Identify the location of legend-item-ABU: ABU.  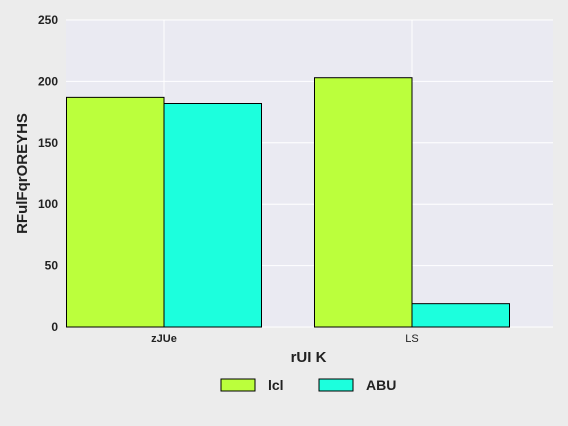
(357, 385).